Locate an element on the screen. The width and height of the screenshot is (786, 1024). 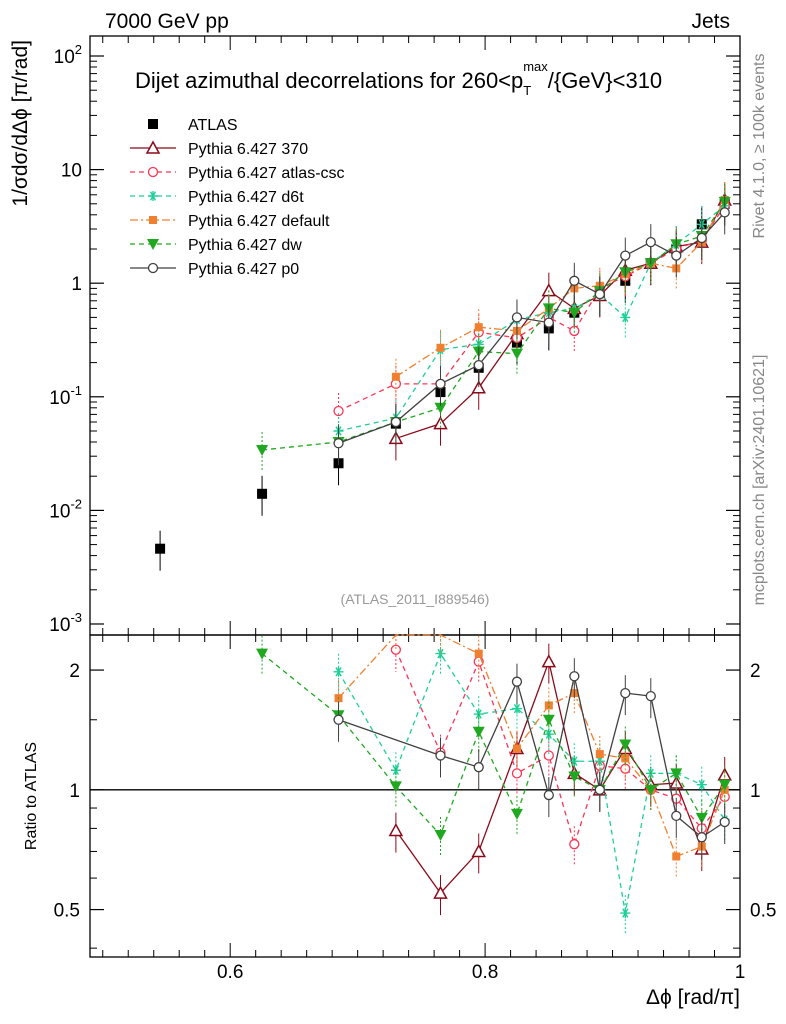
legend-370-point-marker is located at coordinates (153, 147).